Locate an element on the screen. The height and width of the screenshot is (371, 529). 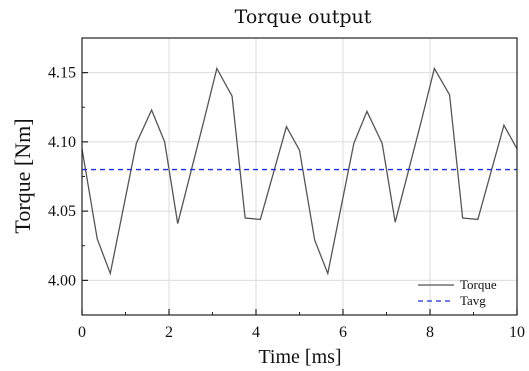
legend-label-torque: Torque is located at coordinates (478, 284).